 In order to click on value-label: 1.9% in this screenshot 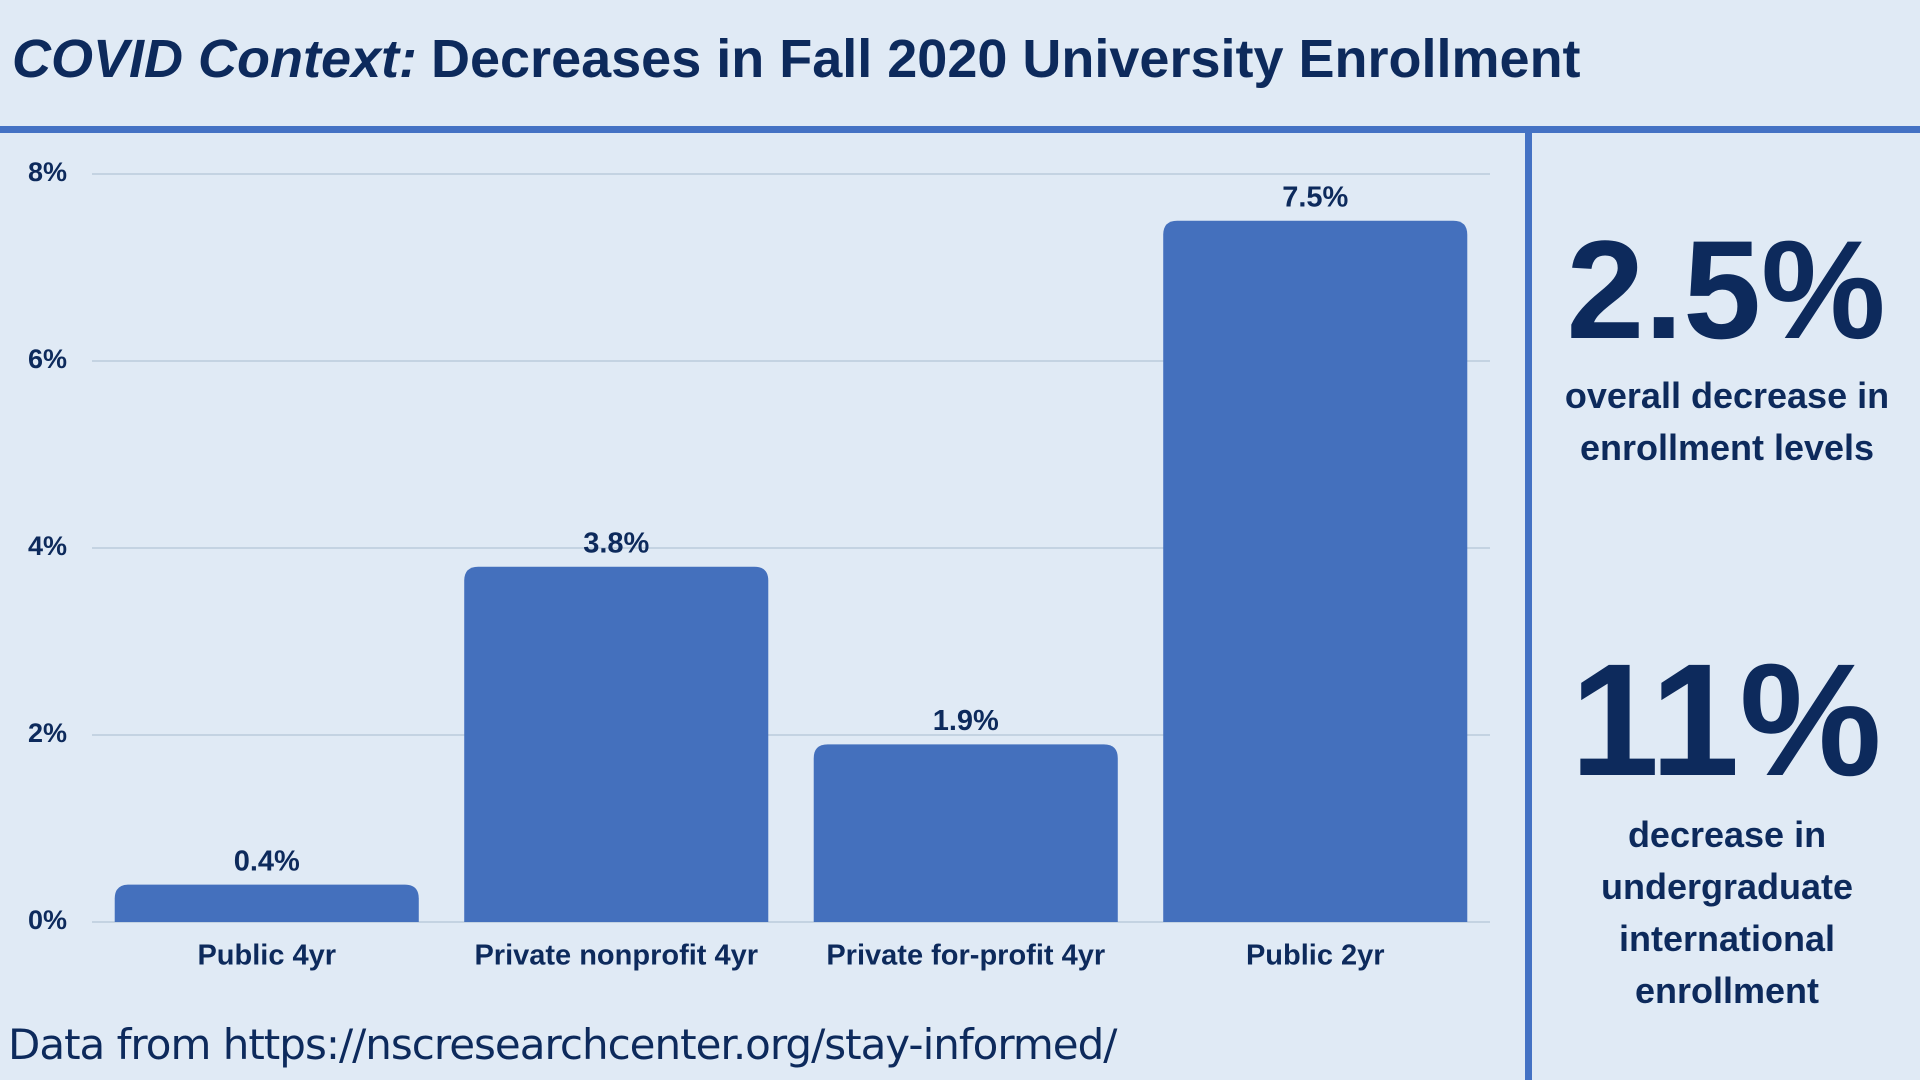, I will do `click(966, 721)`.